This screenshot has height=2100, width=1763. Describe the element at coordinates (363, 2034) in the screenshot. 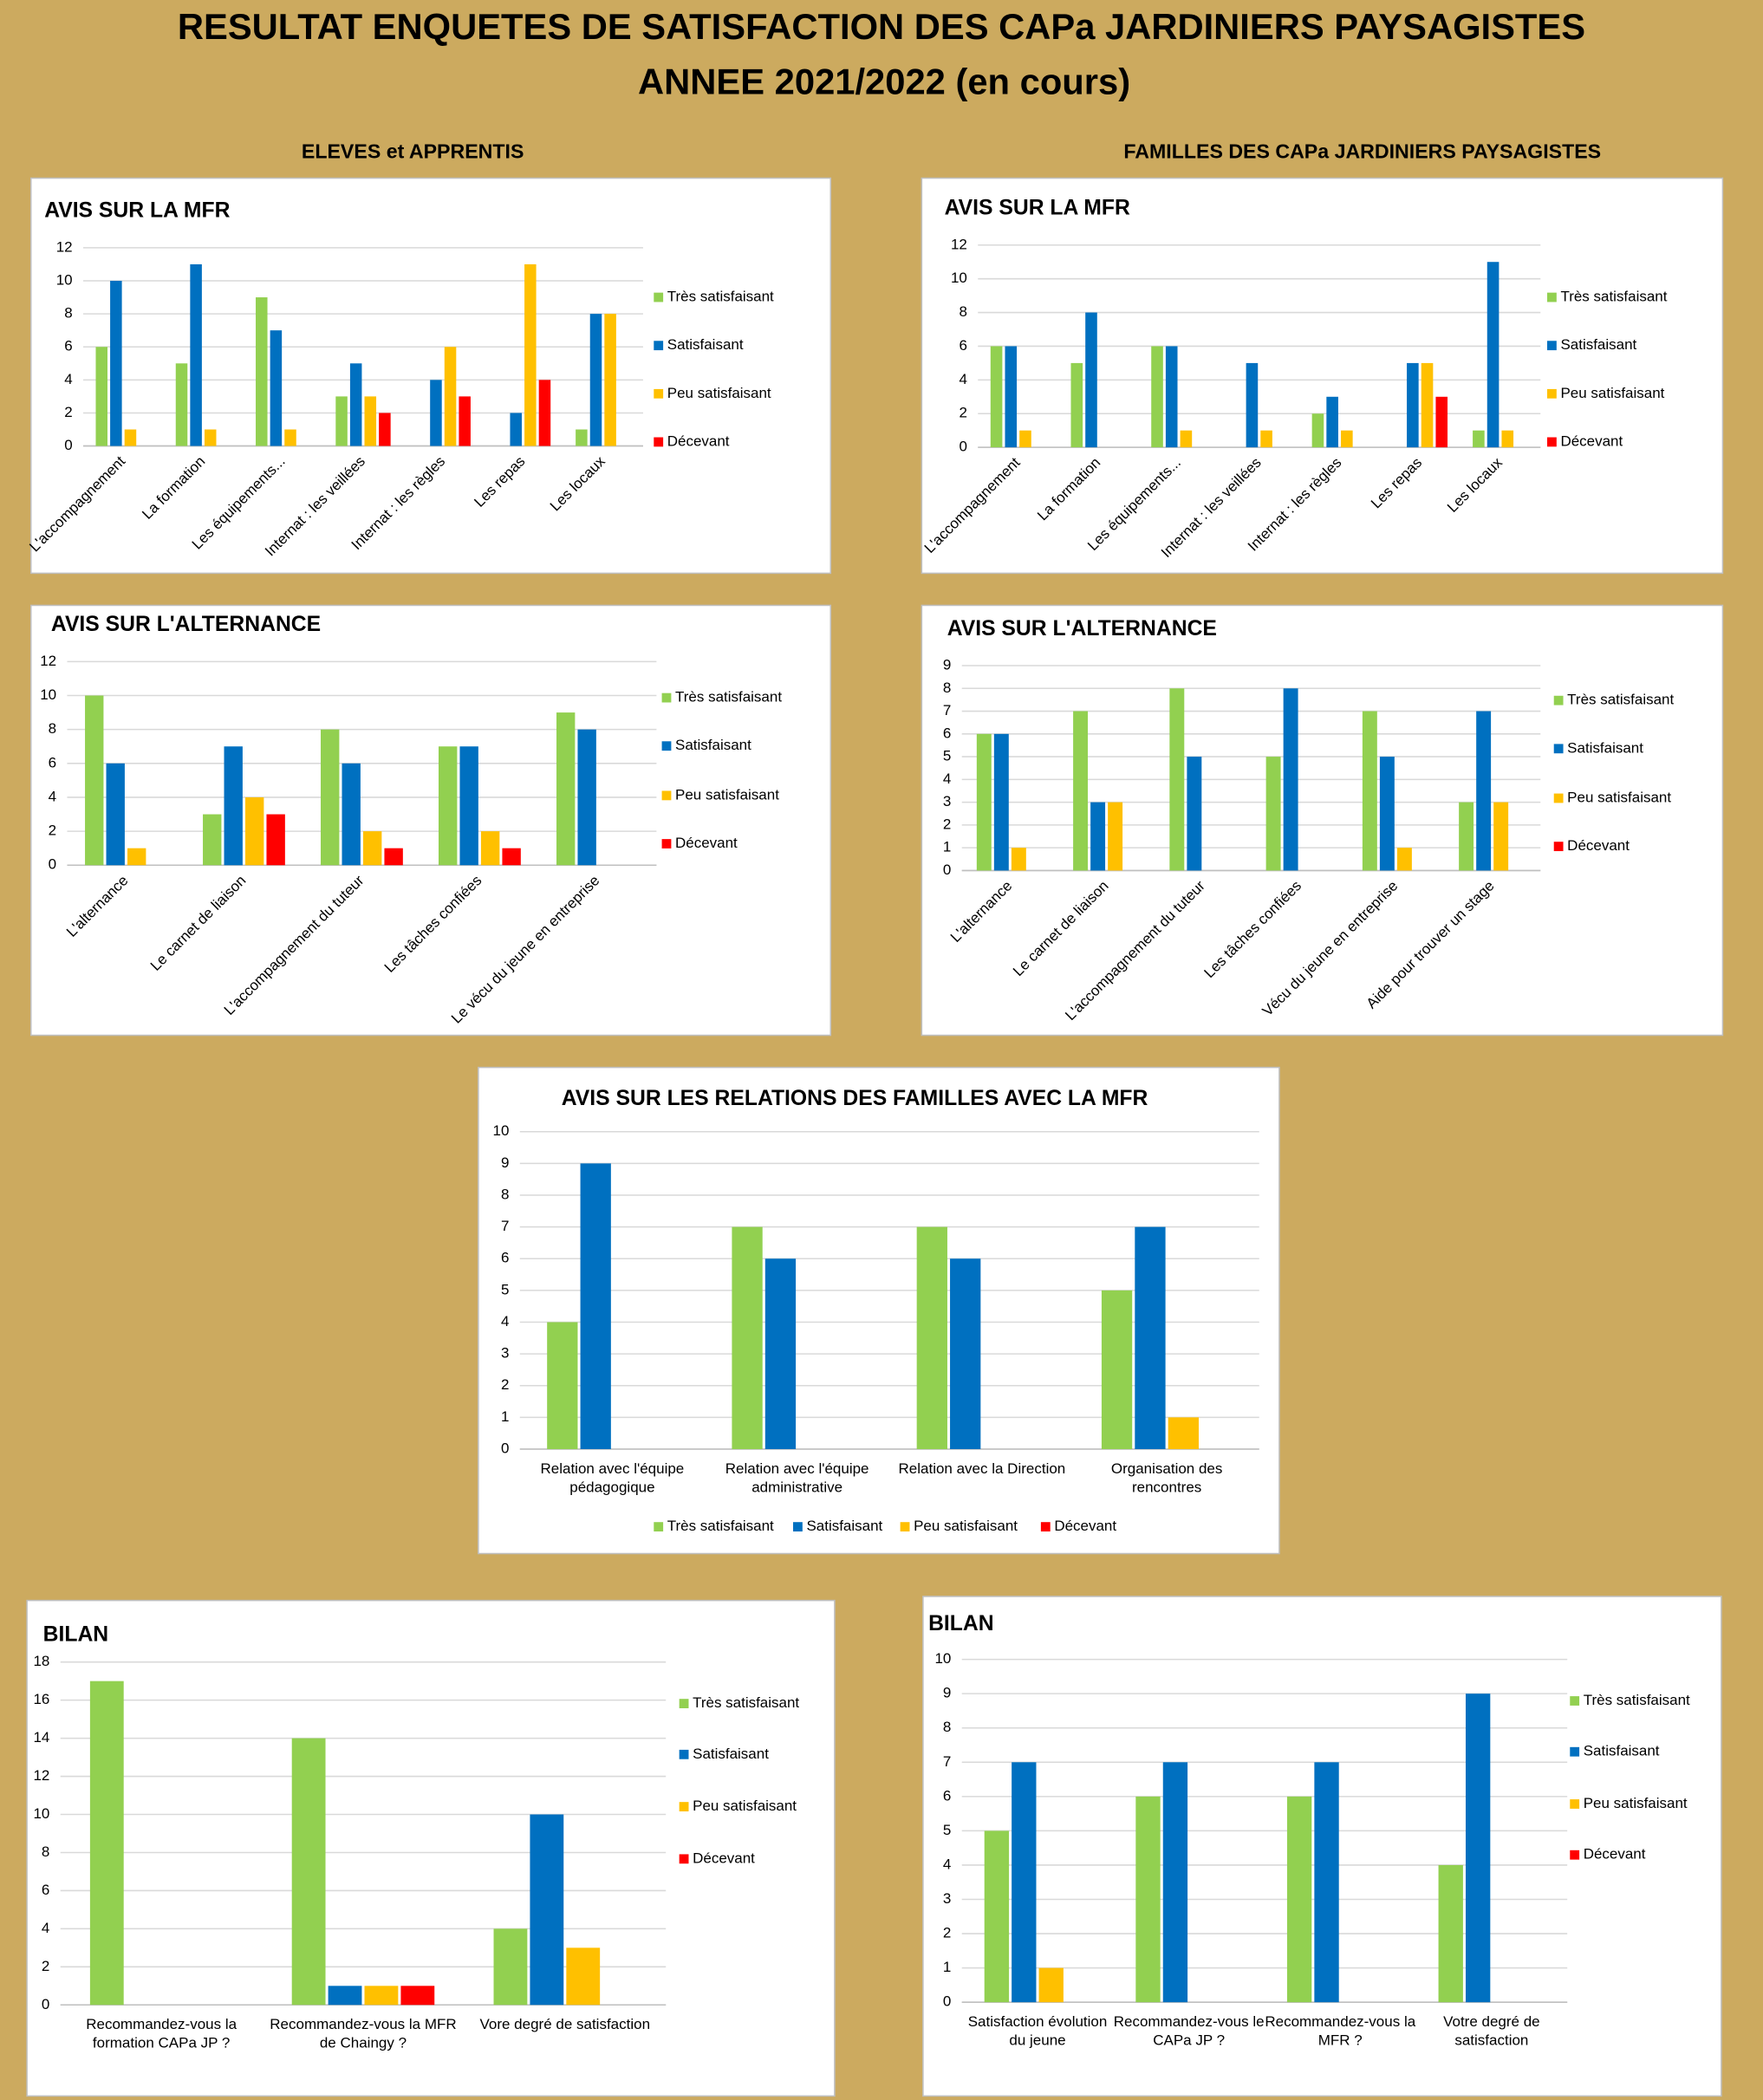

I see `x-tick-label: Recommandez-vous la MFR de Chaingy ?` at that location.